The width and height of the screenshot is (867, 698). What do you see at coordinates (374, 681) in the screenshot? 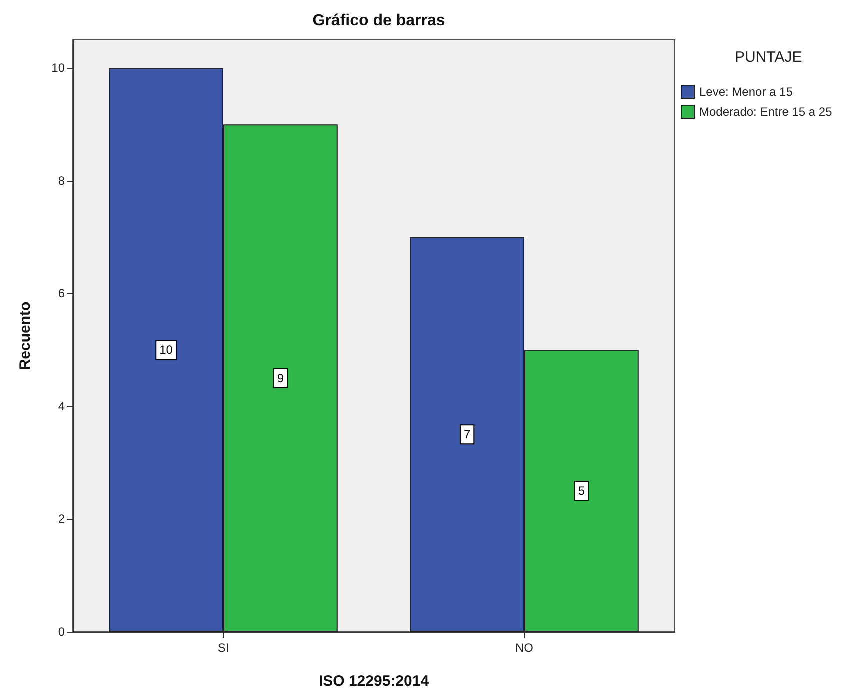
I see `x-axis-title: ISO 12295:2014` at bounding box center [374, 681].